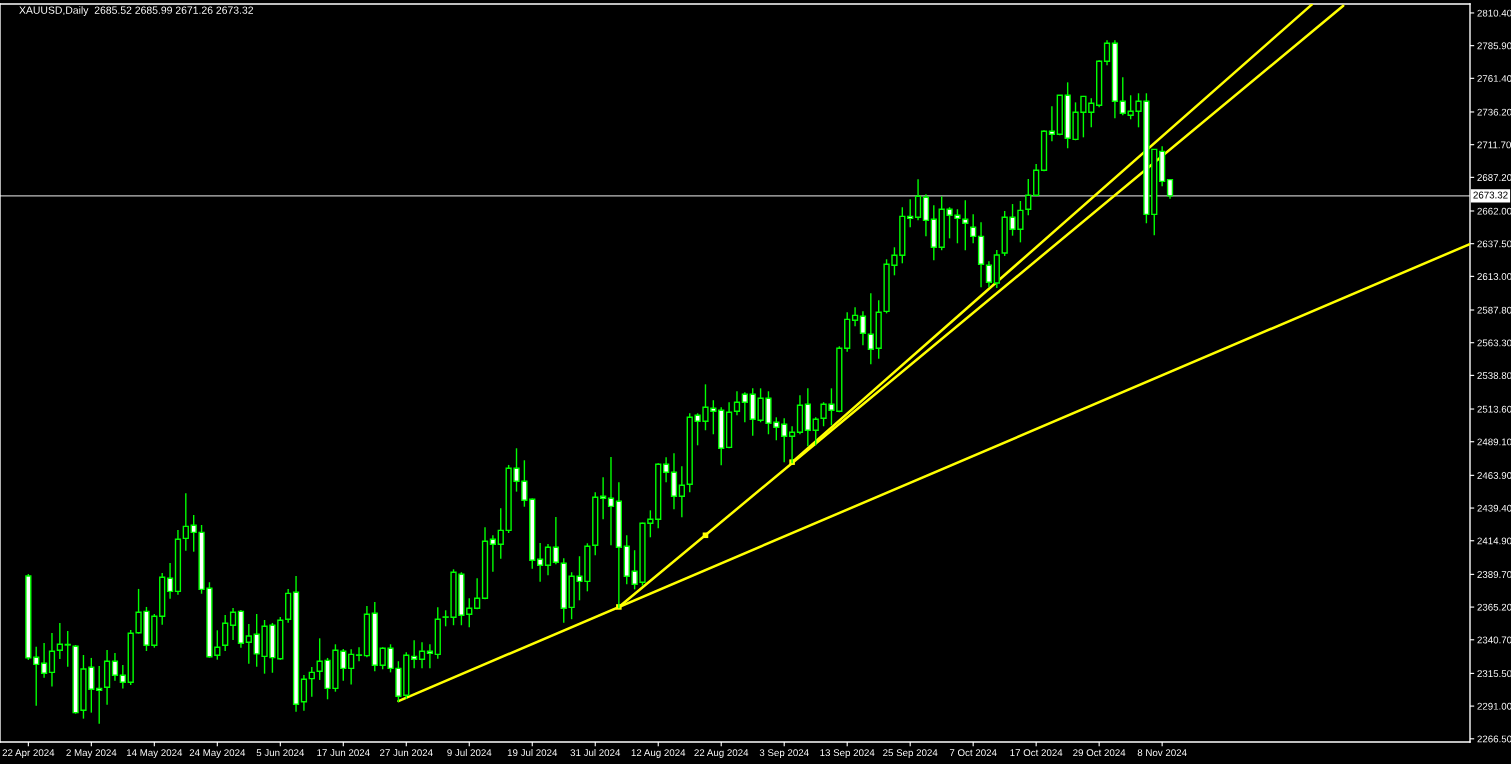 The image size is (1511, 764). I want to click on y-tick-label: 2340.70, so click(1494, 640).